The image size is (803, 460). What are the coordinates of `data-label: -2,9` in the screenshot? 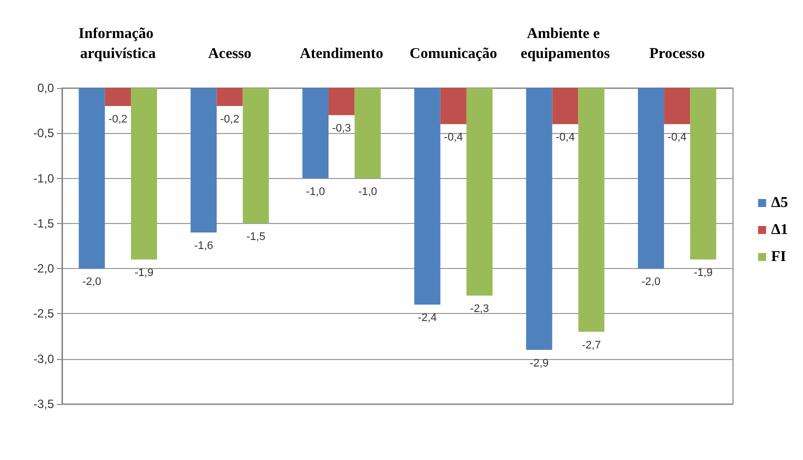 It's located at (539, 363).